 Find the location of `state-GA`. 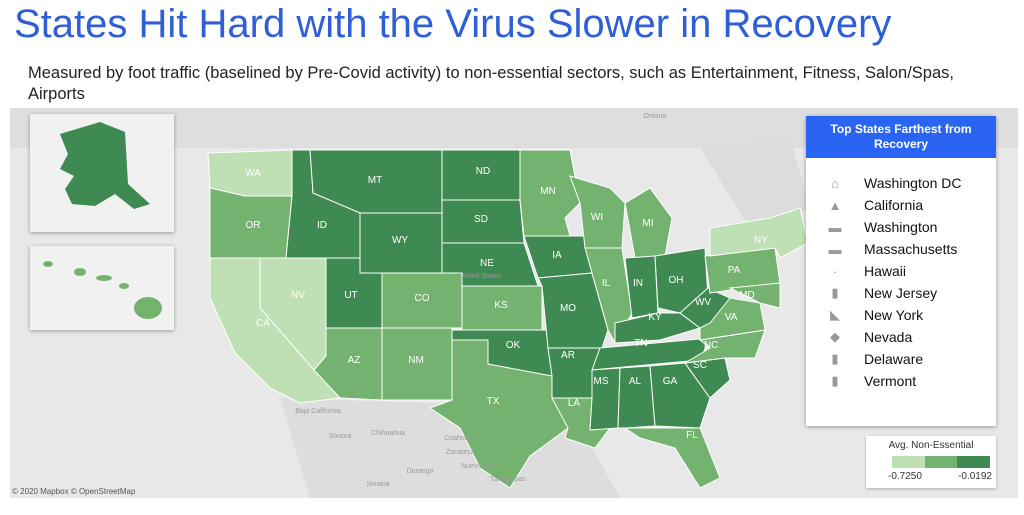

state-GA is located at coordinates (680, 395).